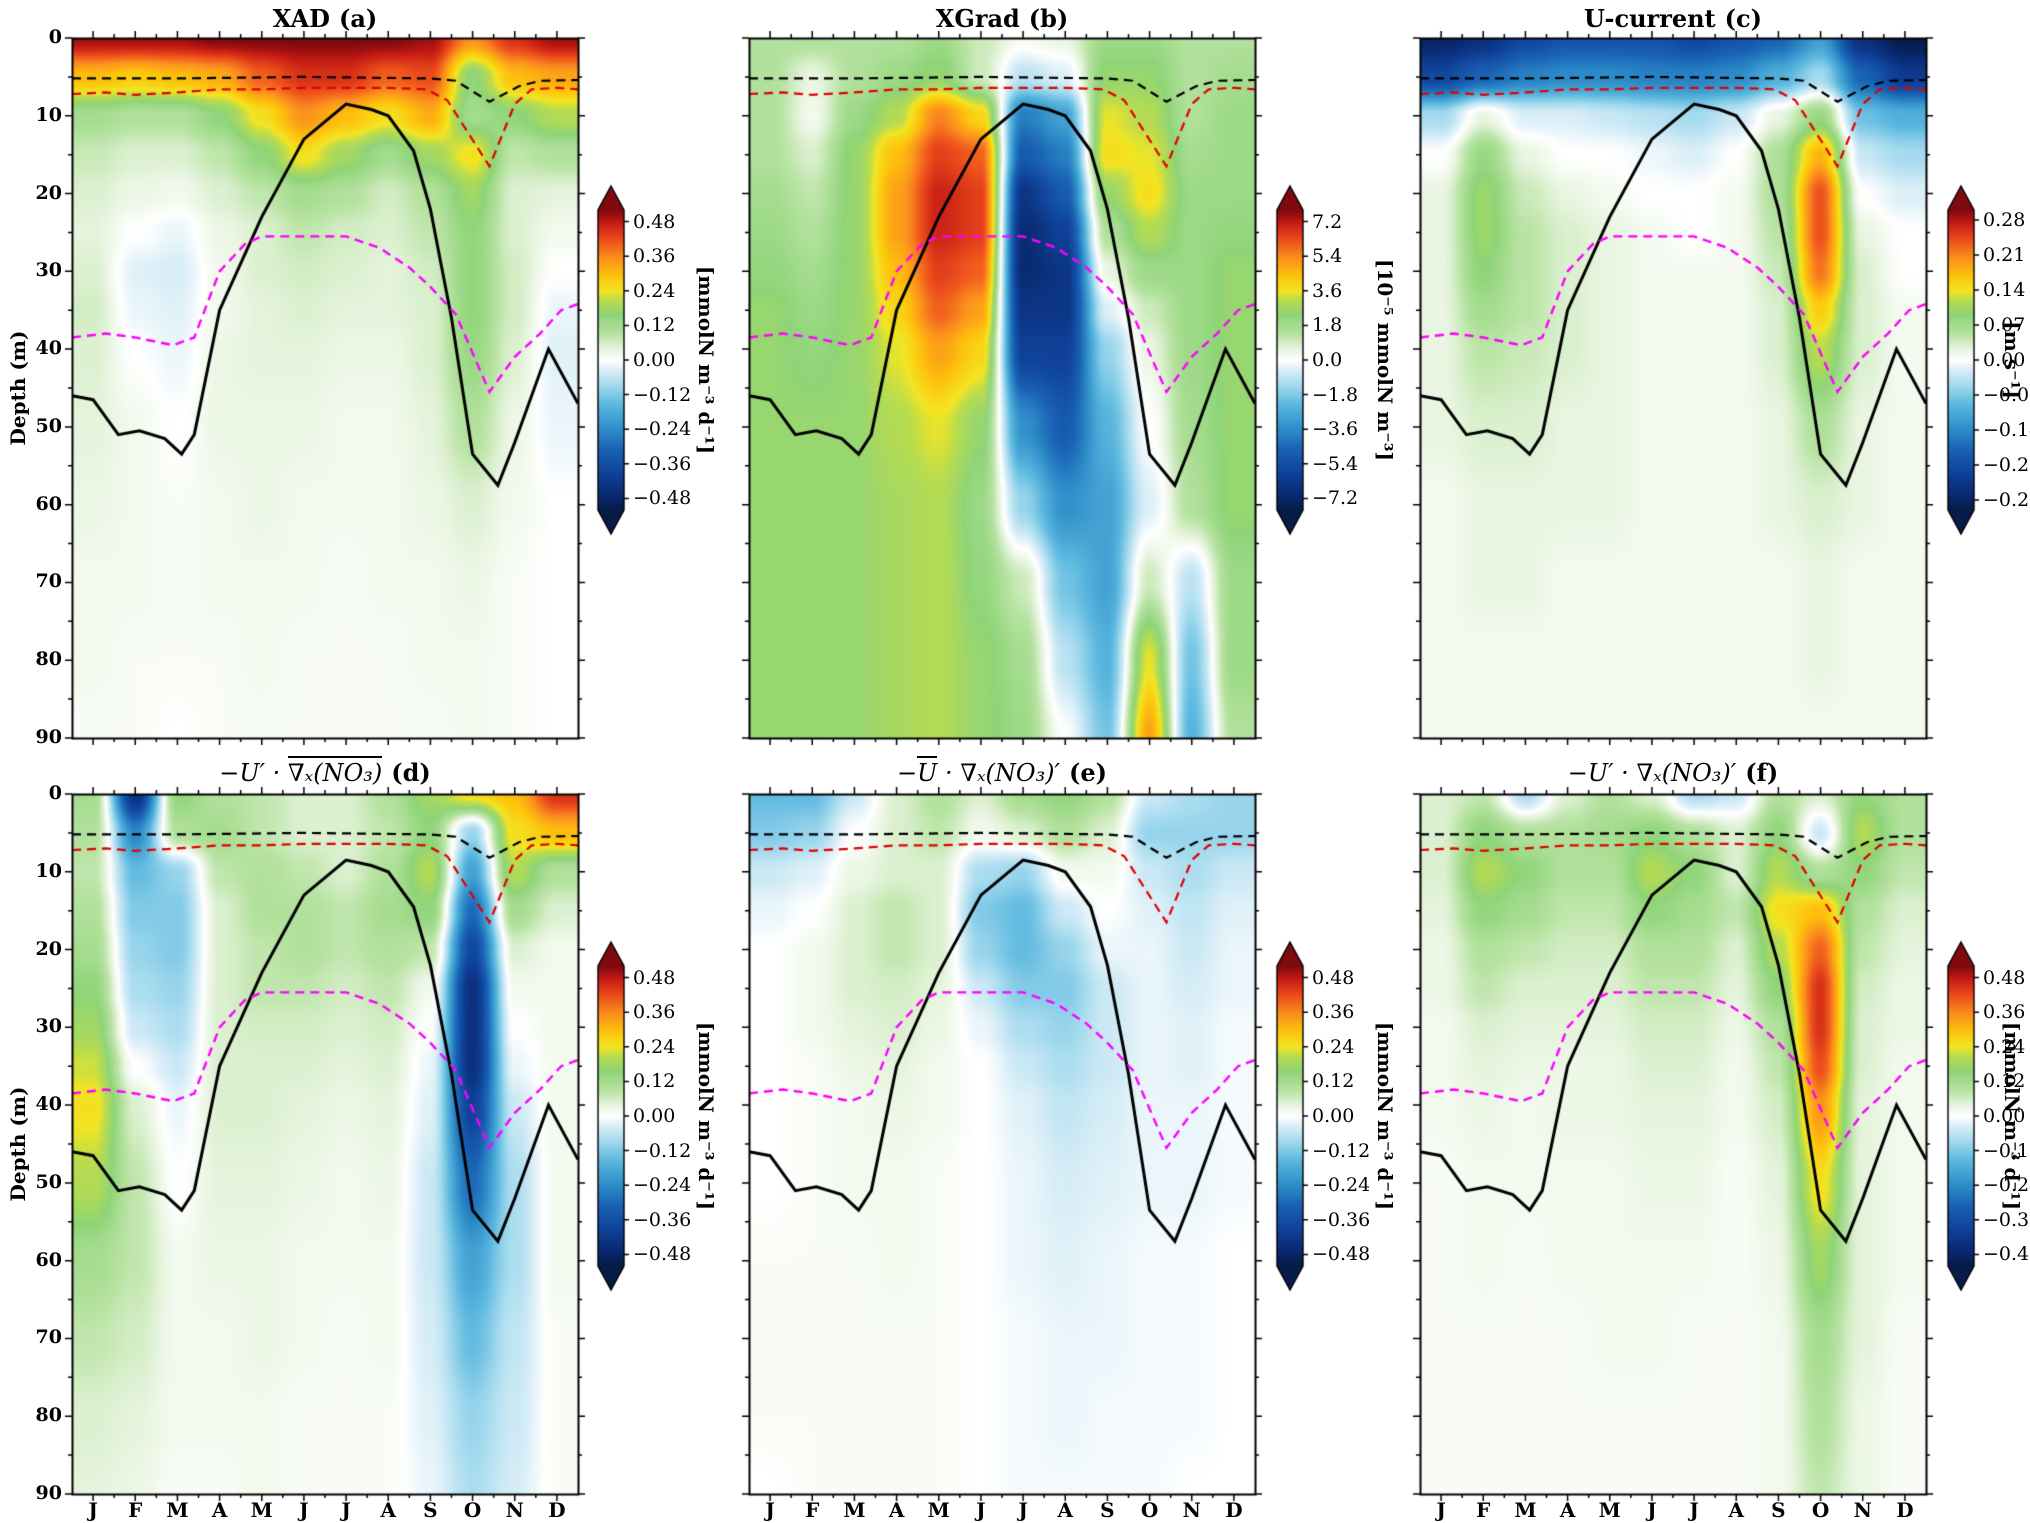  What do you see at coordinates (1327, 325) in the screenshot?
I see `colorbar-tick-label: 1.8` at bounding box center [1327, 325].